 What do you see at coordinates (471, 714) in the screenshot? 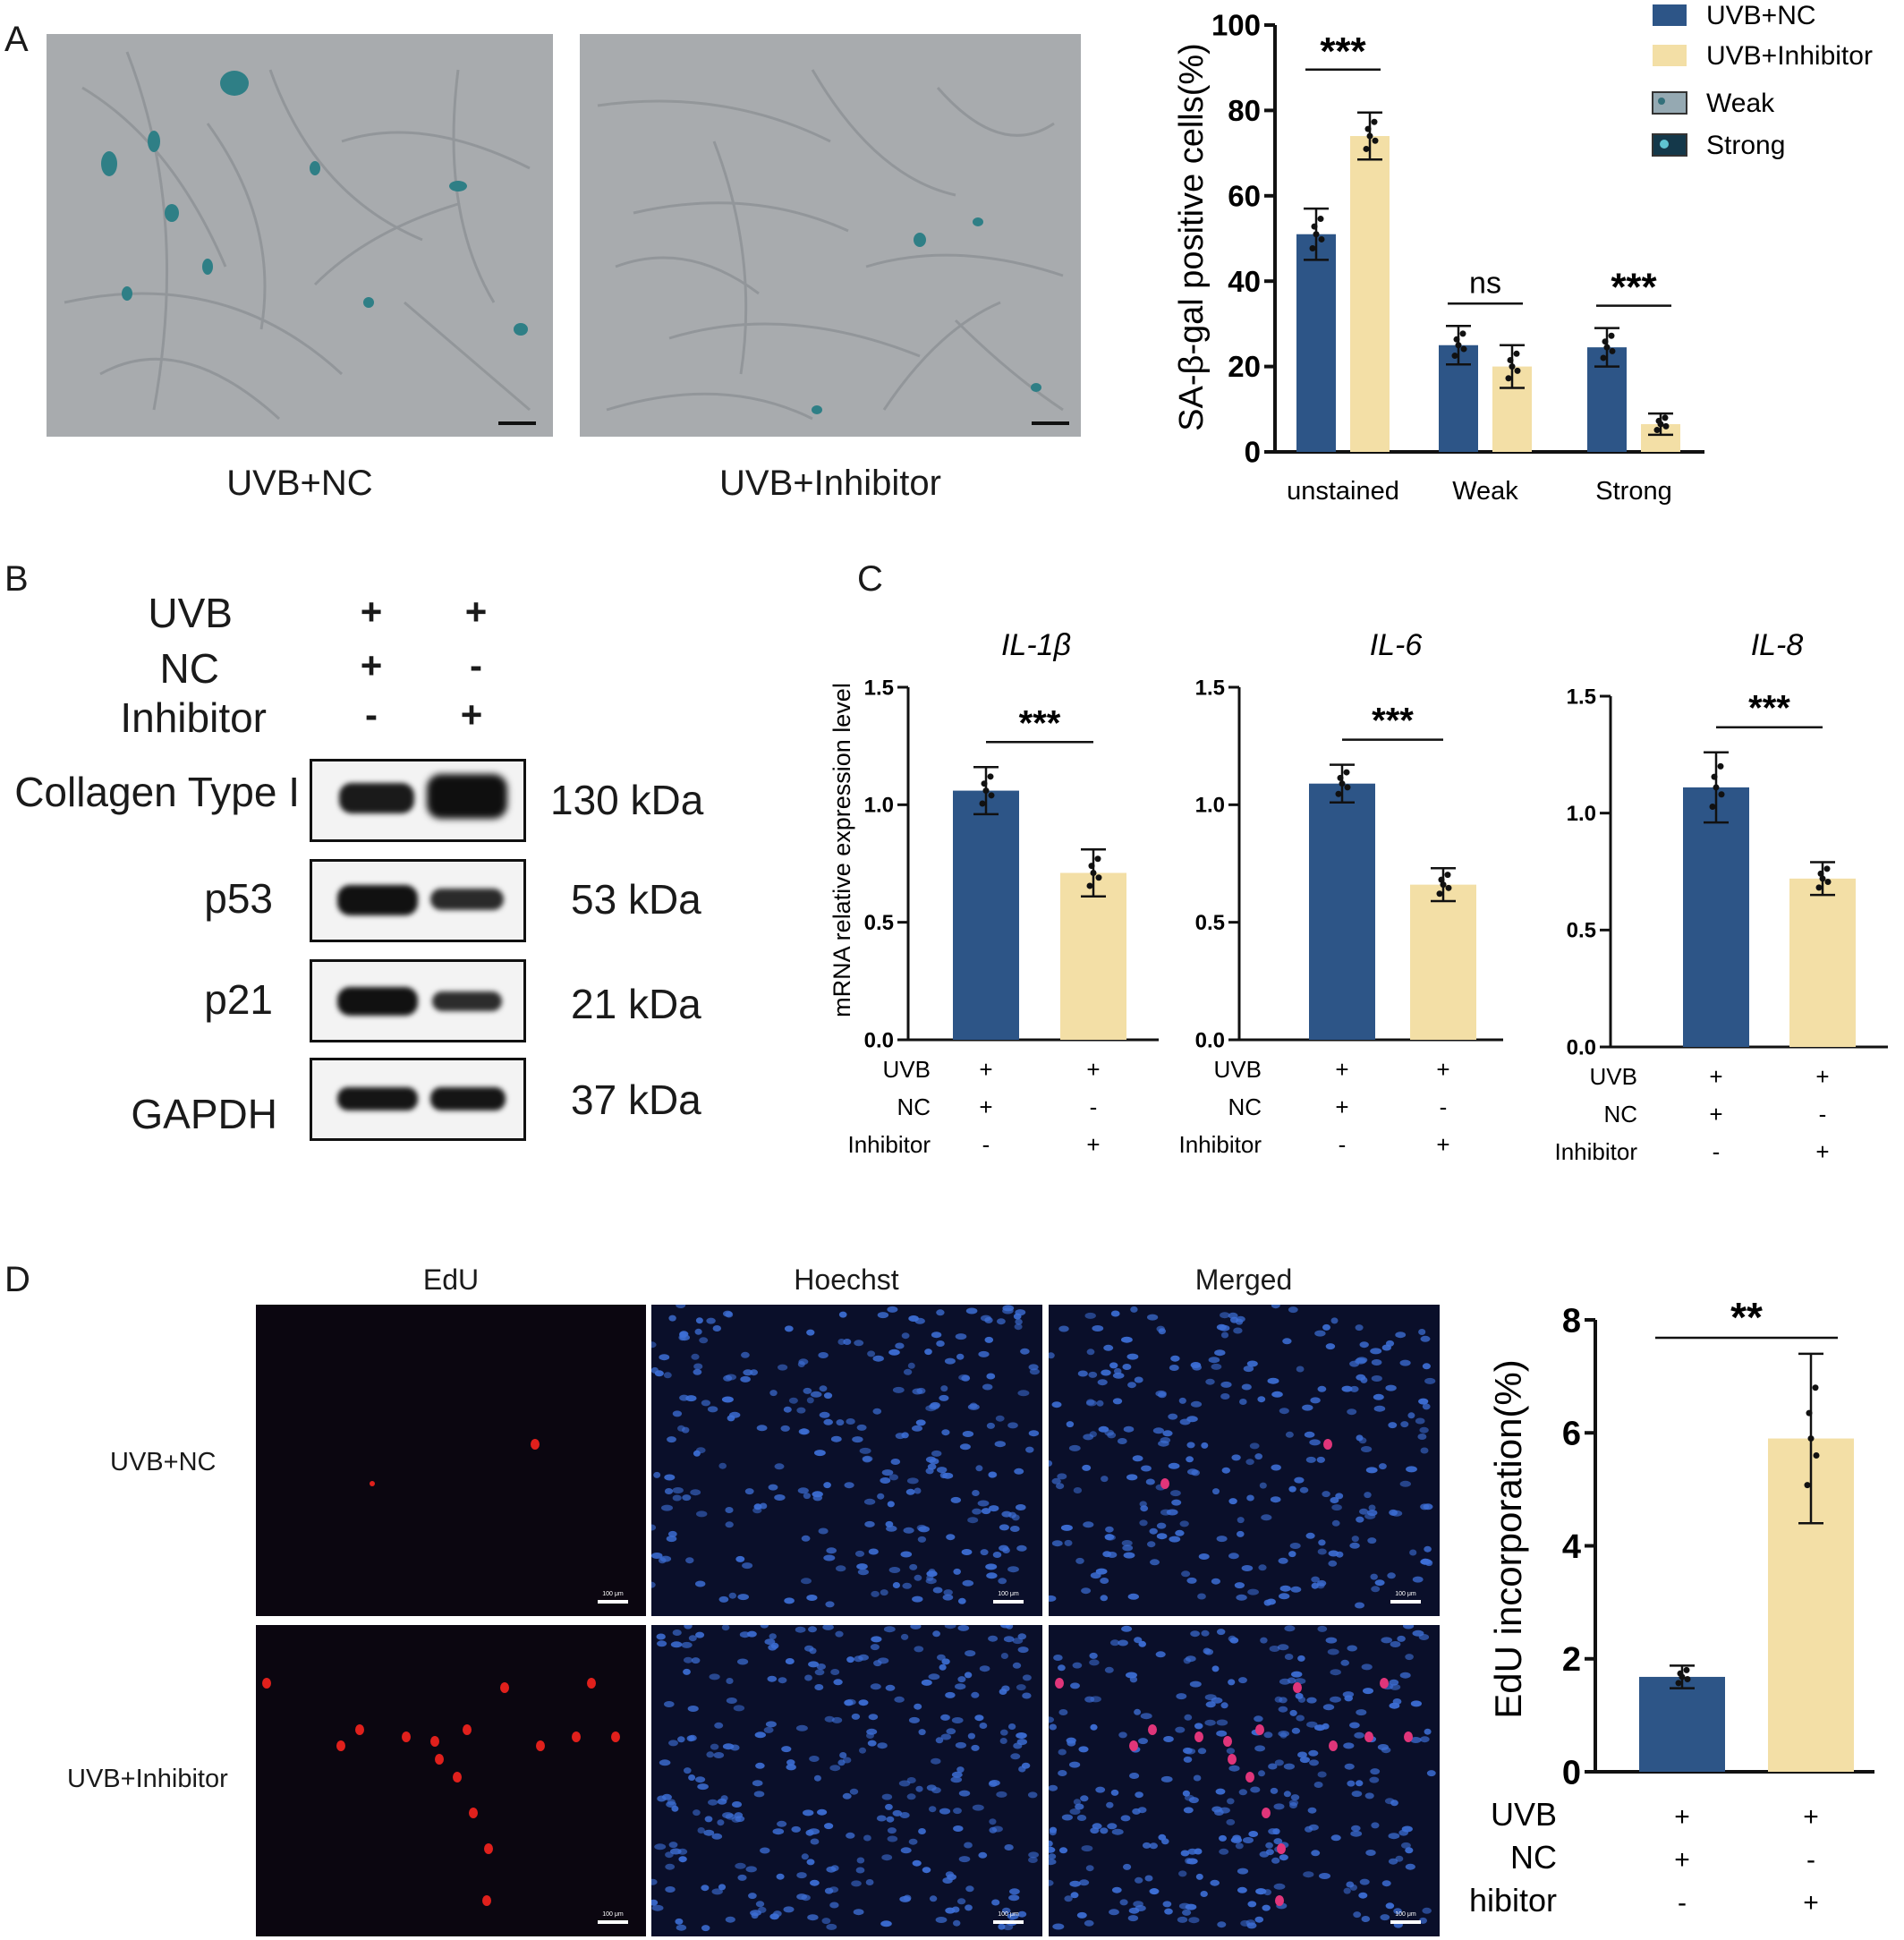
I see `wb-inhibitor-lane2: +` at bounding box center [471, 714].